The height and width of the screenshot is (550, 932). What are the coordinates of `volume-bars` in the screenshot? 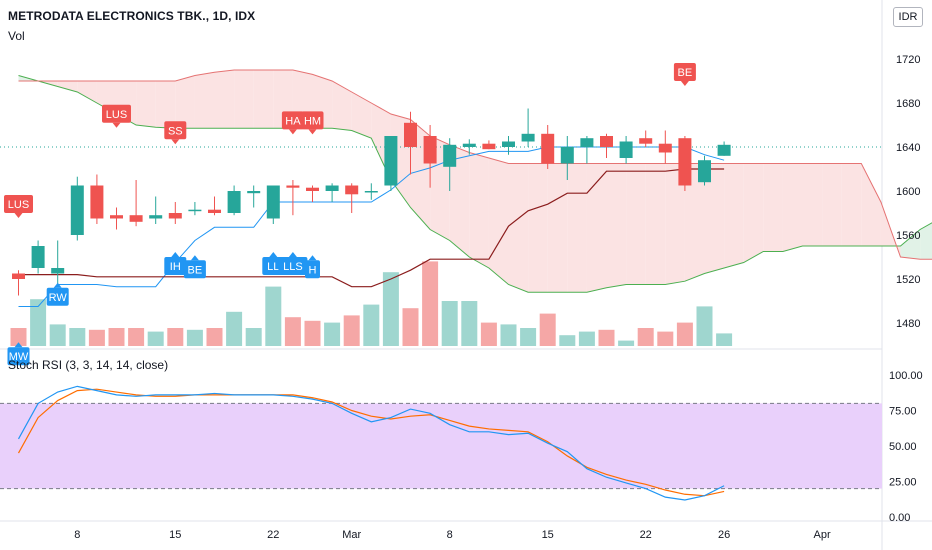 It's located at (371, 303).